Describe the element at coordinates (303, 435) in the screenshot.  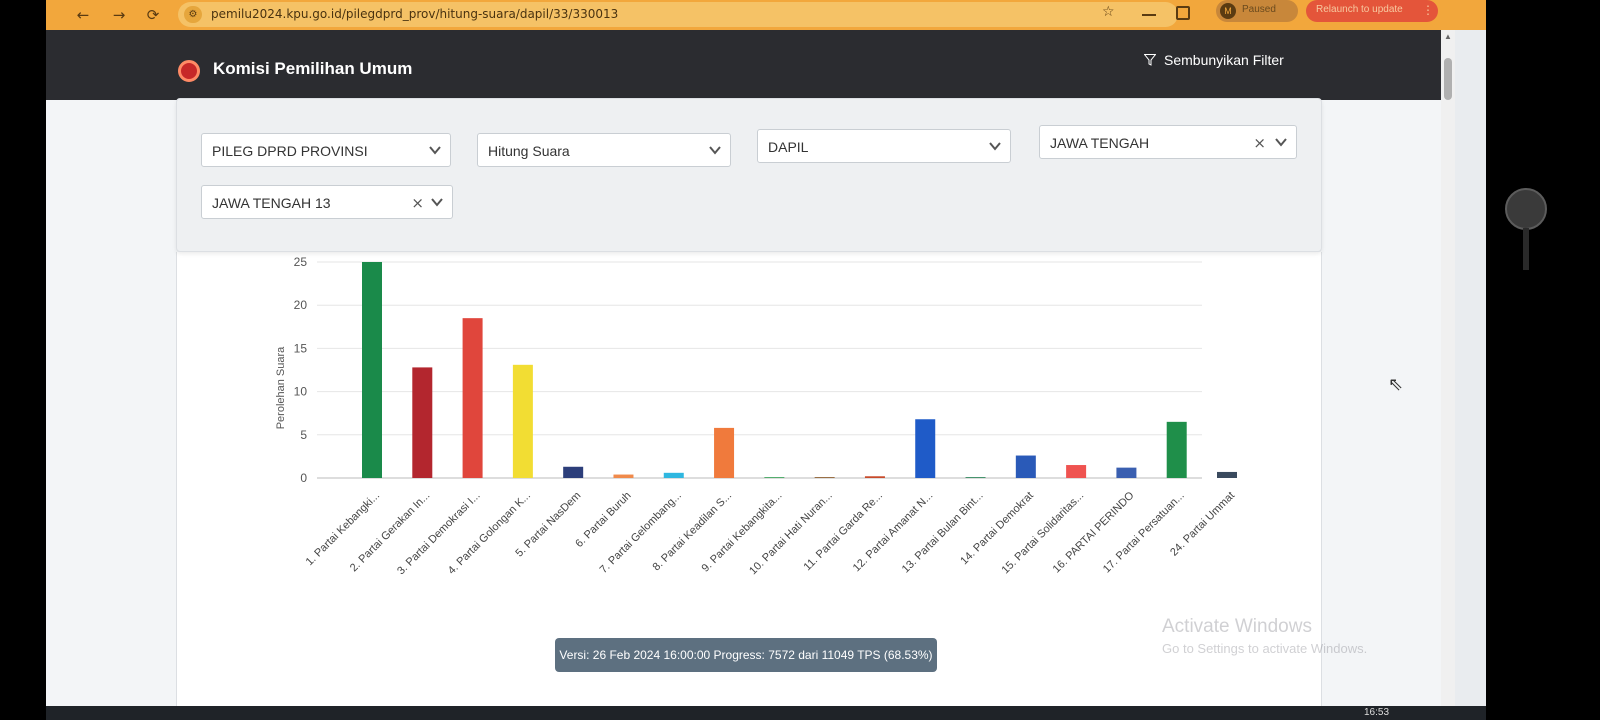
I see `y-tick-label: 5` at that location.